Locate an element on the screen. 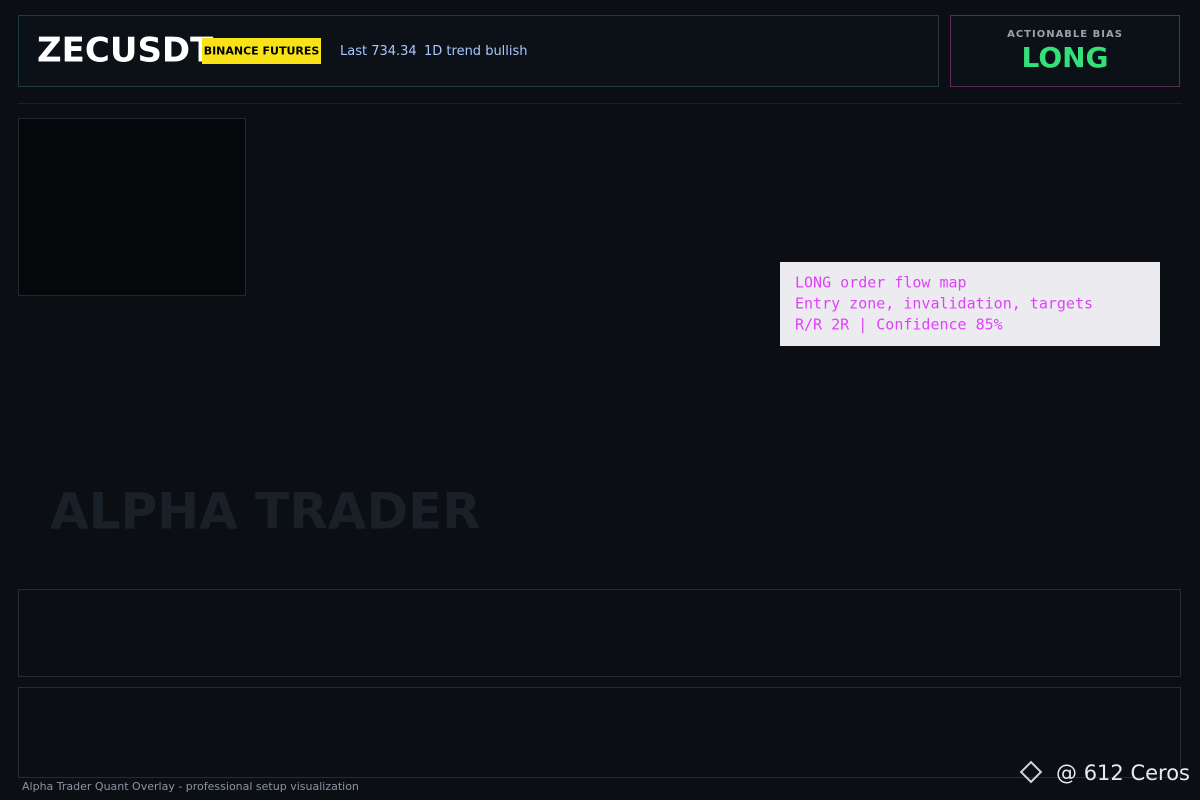 The height and width of the screenshot is (800, 1200). trend: 1D trend bullish is located at coordinates (476, 51).